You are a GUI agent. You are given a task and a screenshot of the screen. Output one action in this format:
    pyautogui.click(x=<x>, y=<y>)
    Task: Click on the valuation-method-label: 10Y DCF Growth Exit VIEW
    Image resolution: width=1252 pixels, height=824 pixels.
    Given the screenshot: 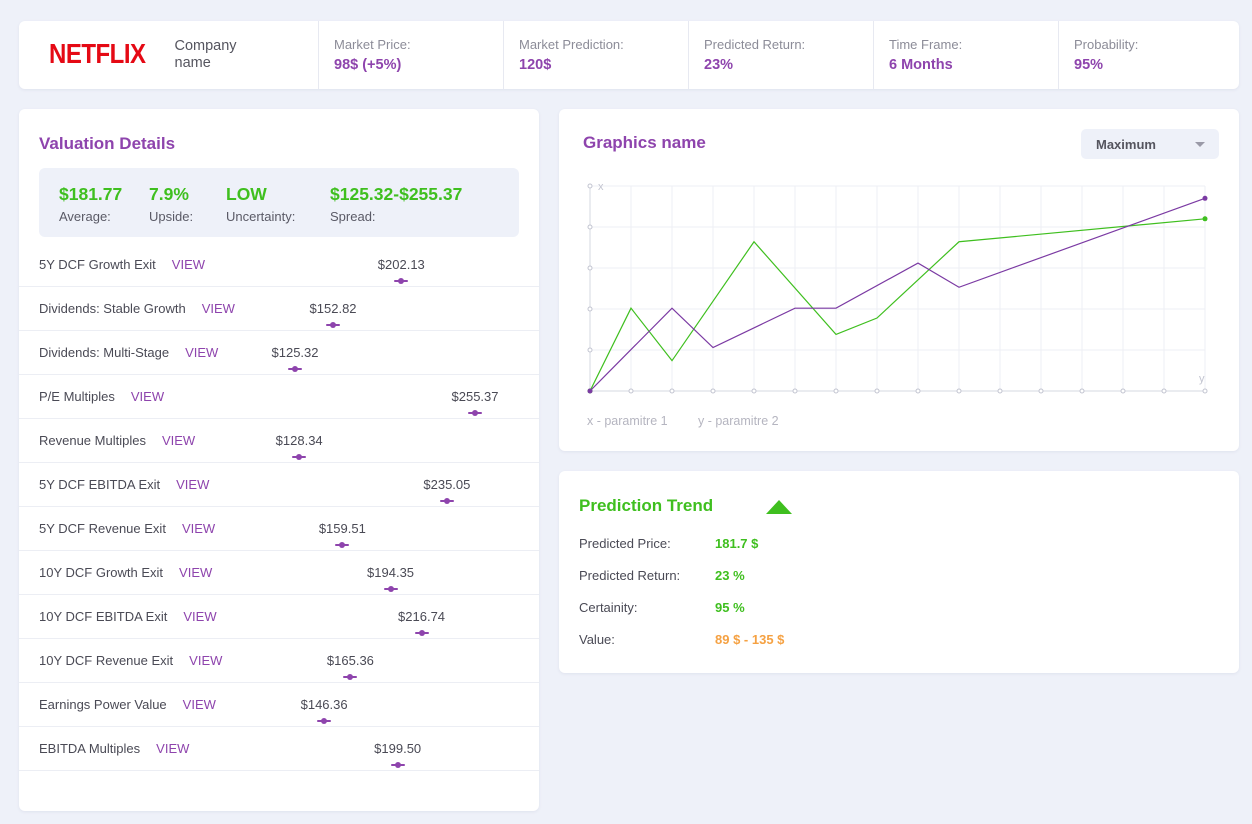 What is the action you would take?
    pyautogui.click(x=125, y=572)
    